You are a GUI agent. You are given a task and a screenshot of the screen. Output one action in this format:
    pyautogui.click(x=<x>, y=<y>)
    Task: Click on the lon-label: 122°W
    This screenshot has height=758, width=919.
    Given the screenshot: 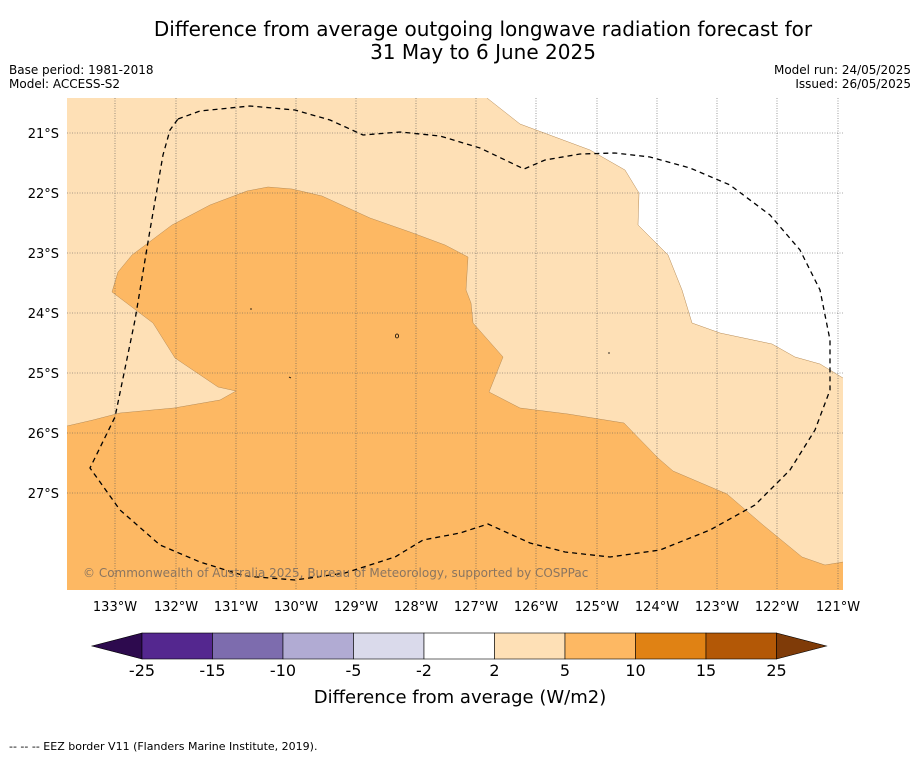 What is the action you would take?
    pyautogui.click(x=777, y=607)
    